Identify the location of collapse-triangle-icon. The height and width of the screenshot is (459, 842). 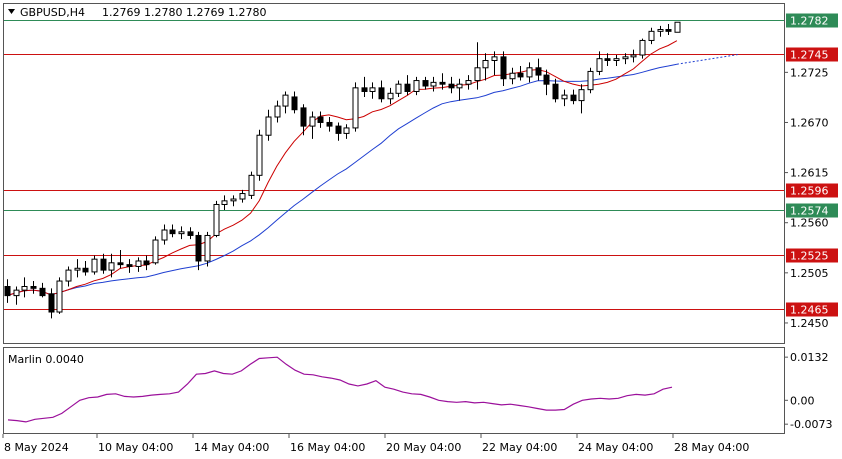
(11, 11).